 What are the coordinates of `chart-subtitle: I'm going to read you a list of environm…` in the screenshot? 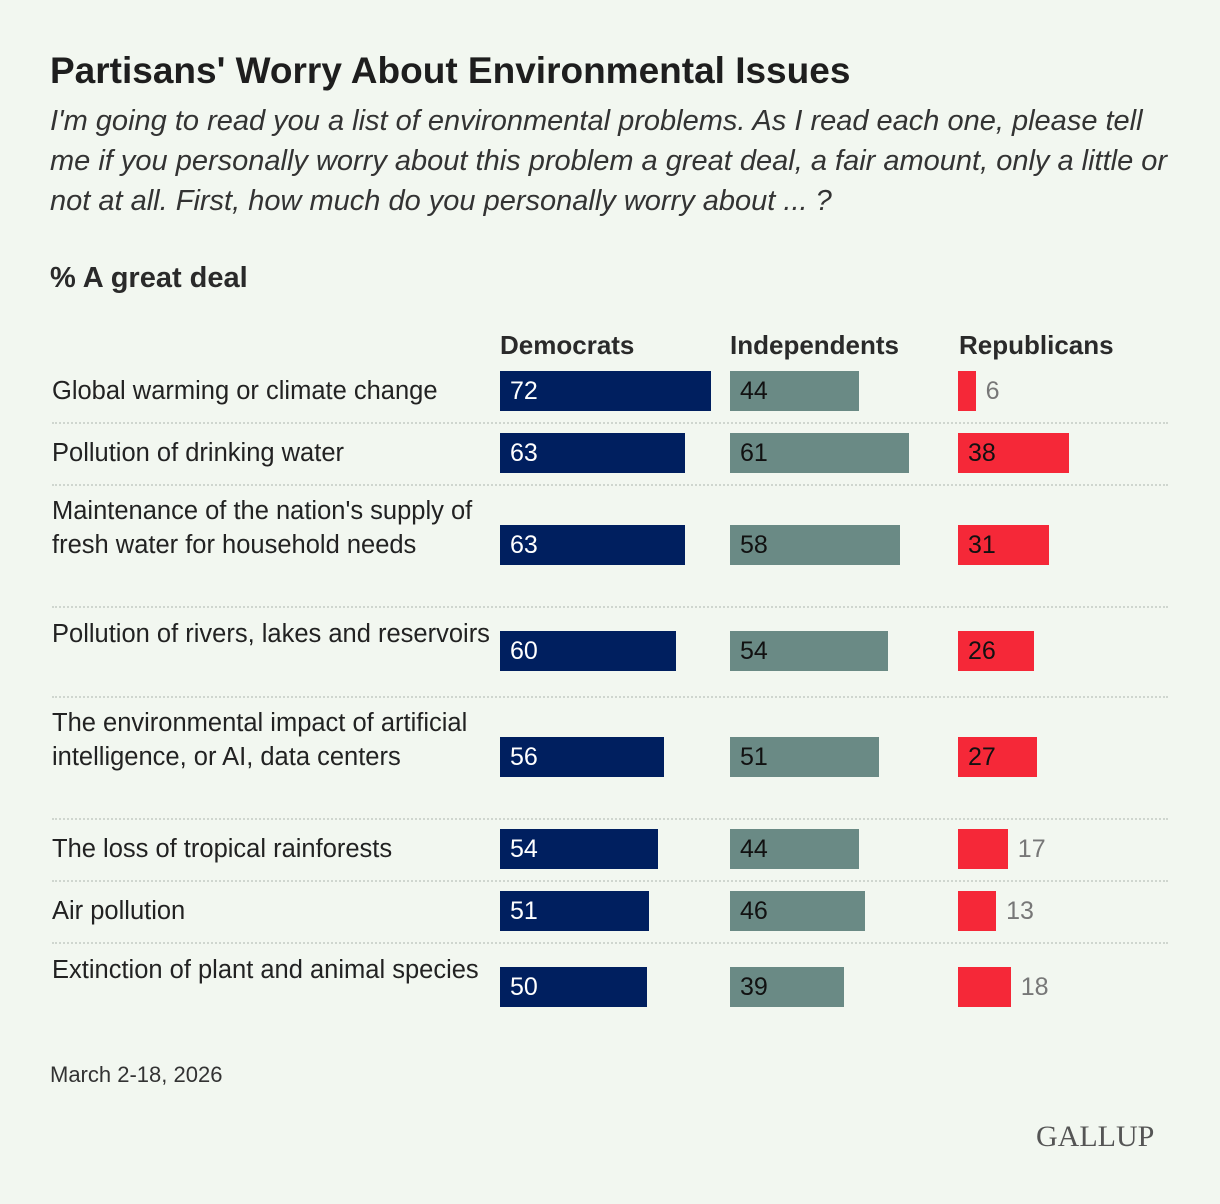 It's located at (609, 161).